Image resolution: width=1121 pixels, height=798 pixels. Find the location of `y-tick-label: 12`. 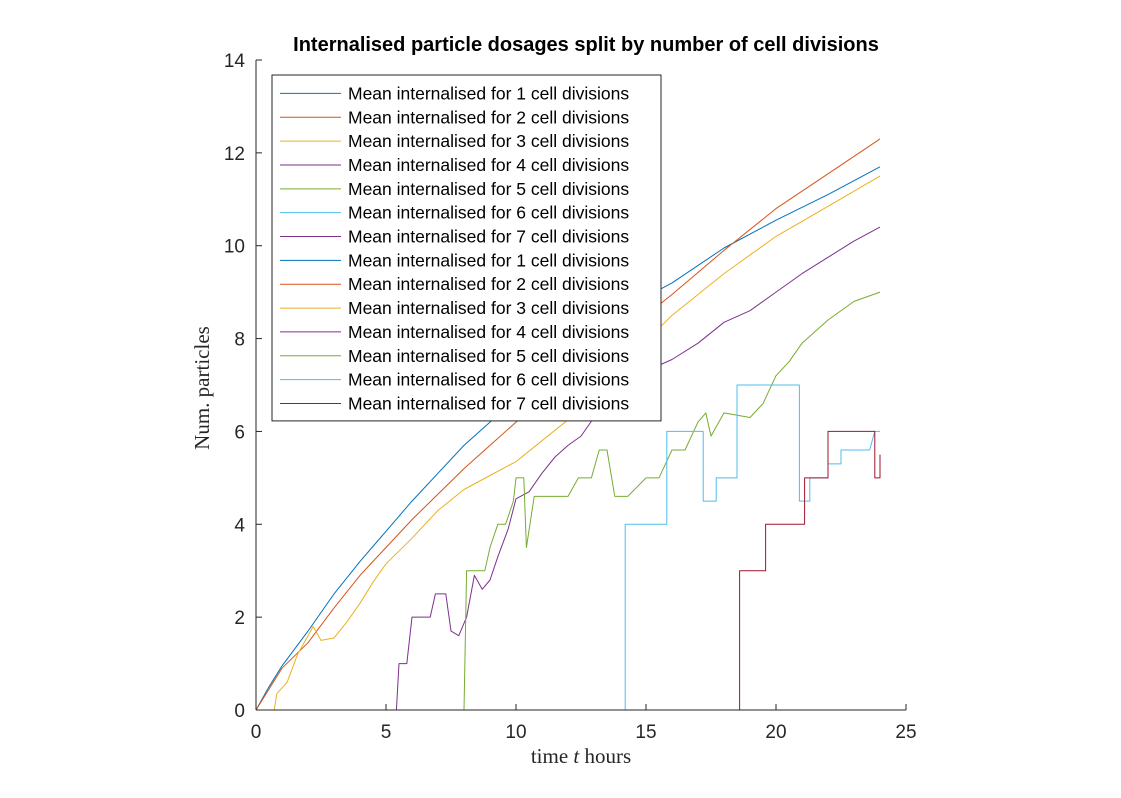

y-tick-label: 12 is located at coordinates (234, 154).